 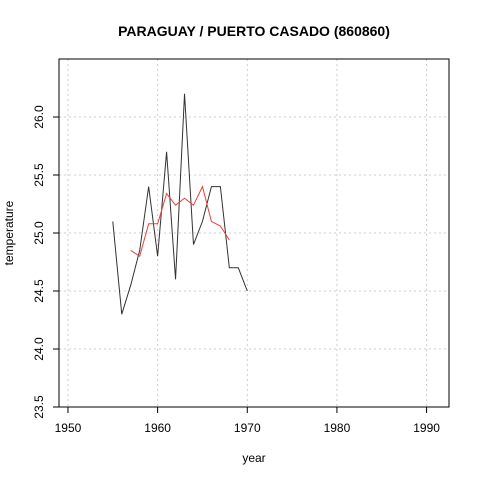 I want to click on x-tick-label: 1980, so click(x=337, y=428).